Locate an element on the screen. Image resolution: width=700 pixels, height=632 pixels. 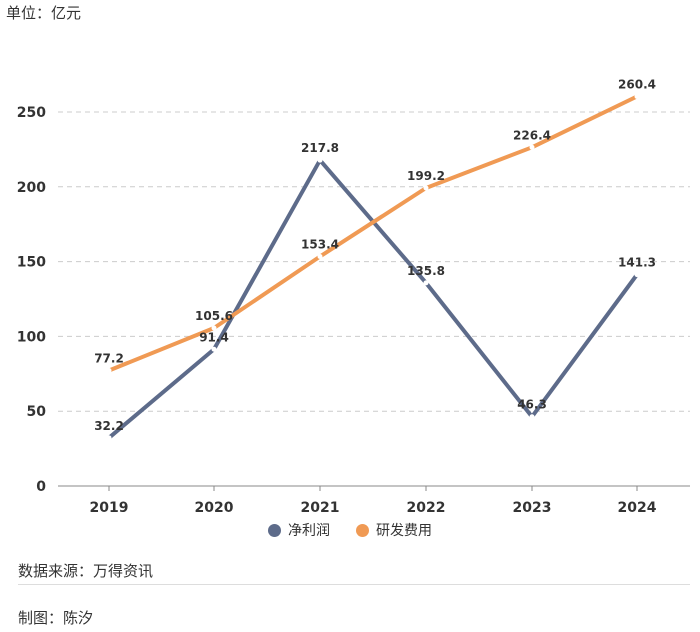
data-point-rd-expense-2020 is located at coordinates (214, 328).